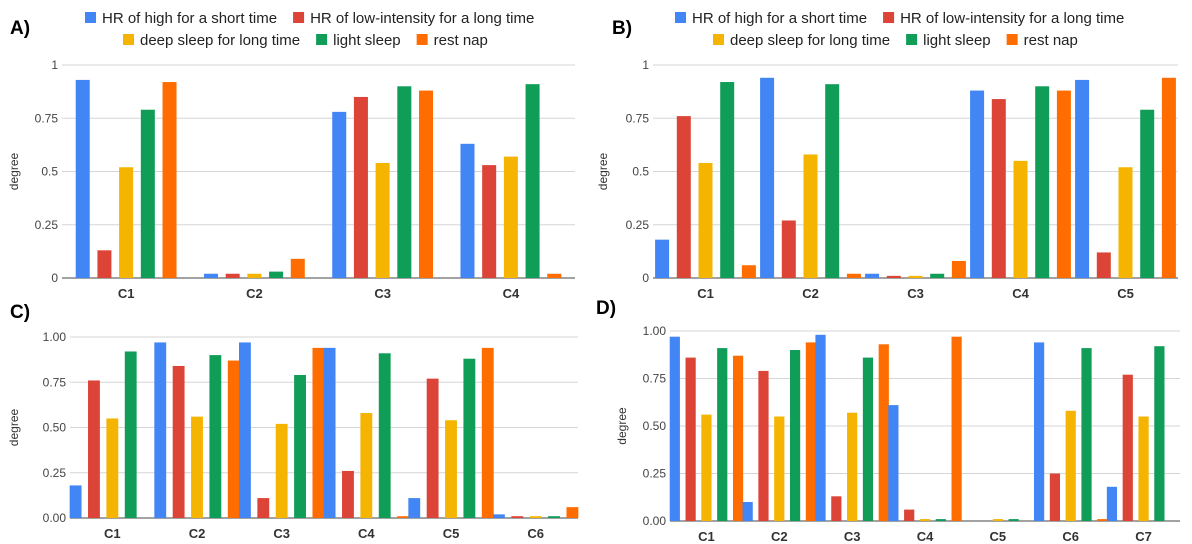  What do you see at coordinates (810, 216) in the screenshot?
I see `bar-b-c2-s3` at bounding box center [810, 216].